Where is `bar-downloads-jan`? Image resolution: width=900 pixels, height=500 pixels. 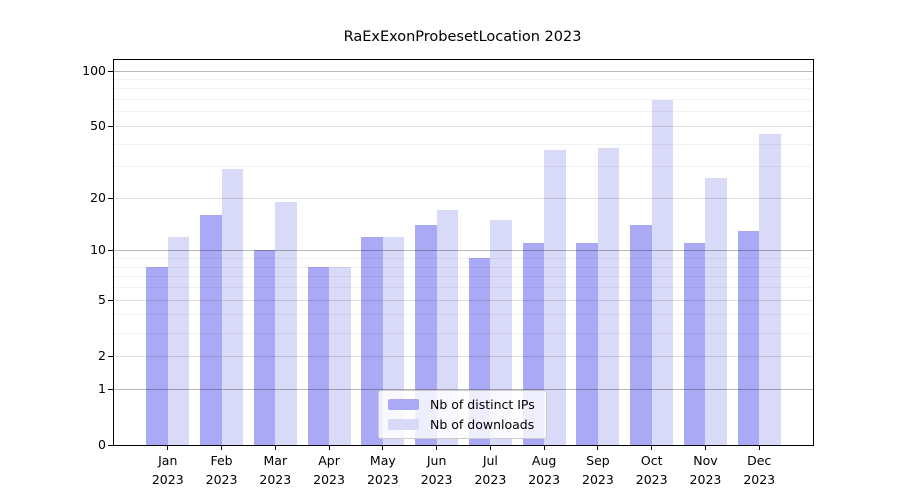 bar-downloads-jan is located at coordinates (178, 340).